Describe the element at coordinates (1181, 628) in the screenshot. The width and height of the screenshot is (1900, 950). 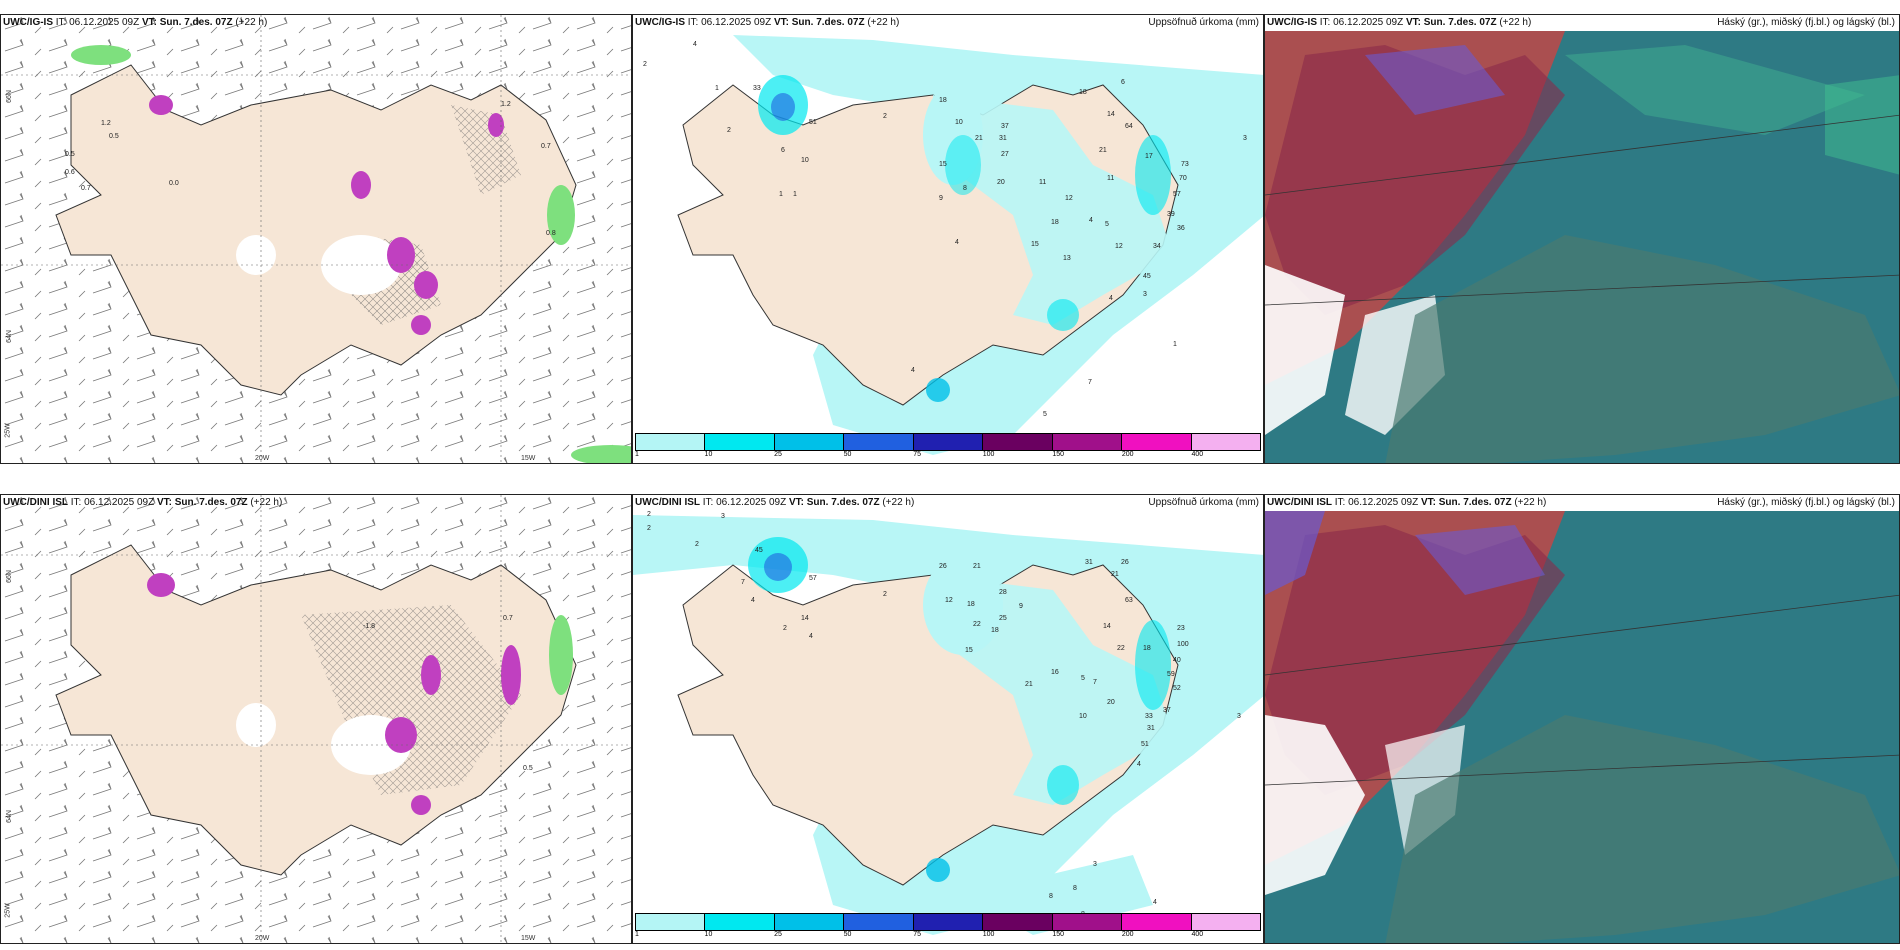
I see `precip-label: 23` at that location.